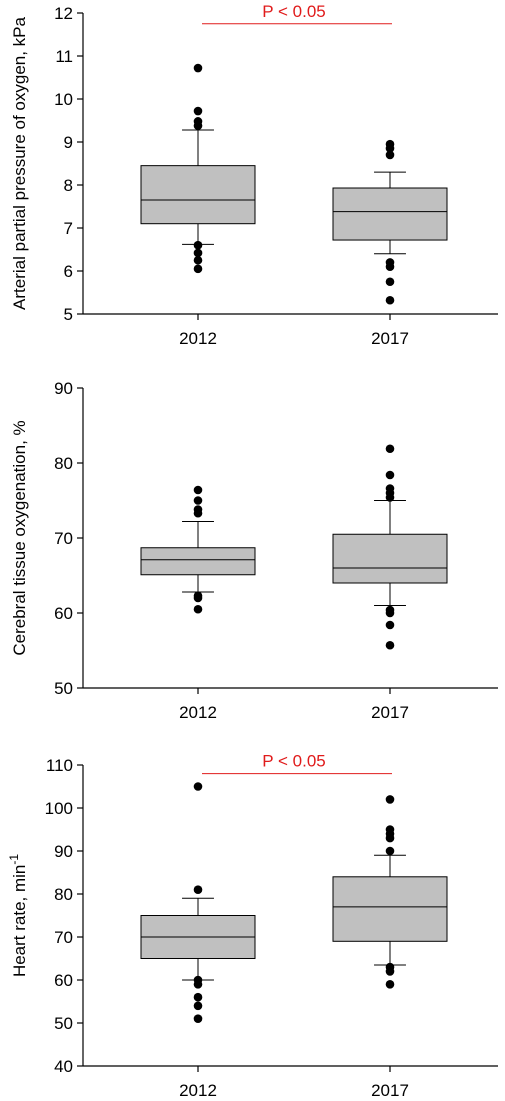  What do you see at coordinates (59, 765) in the screenshot?
I see `y-tick-label: 110` at bounding box center [59, 765].